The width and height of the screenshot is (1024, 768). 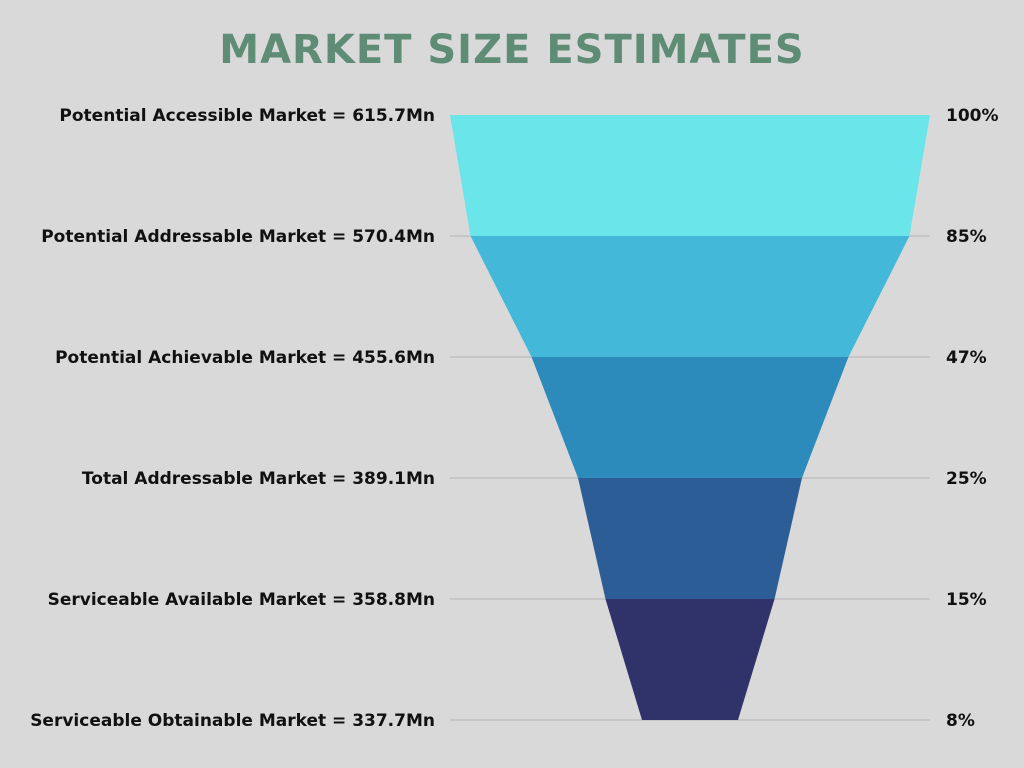 What do you see at coordinates (966, 600) in the screenshot?
I see `percent-label: 15%` at bounding box center [966, 600].